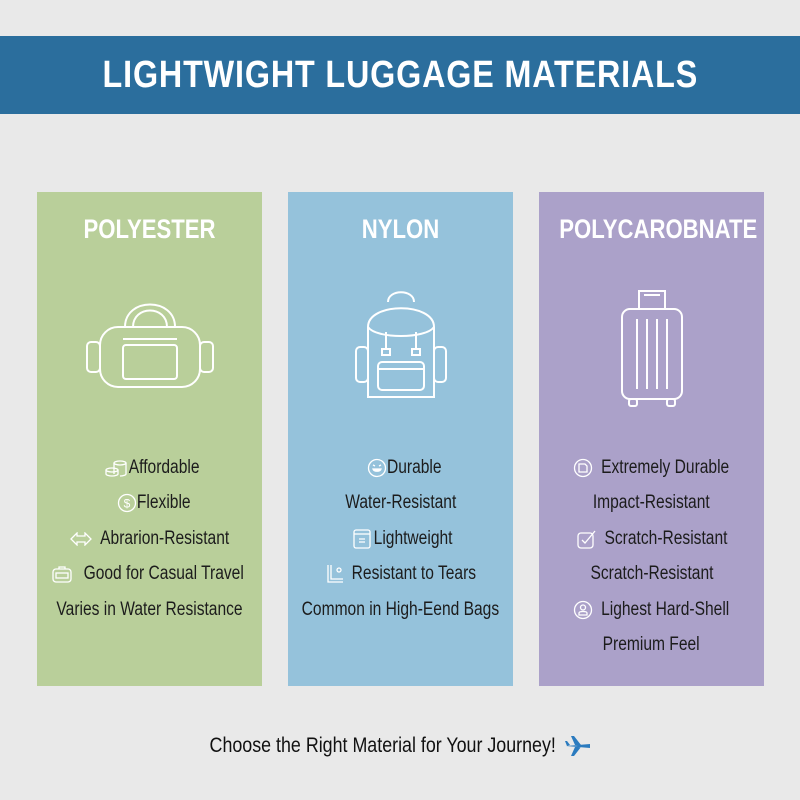 This screenshot has width=800, height=800. Describe the element at coordinates (149, 345) in the screenshot. I see `duffel-bag-icon` at that location.